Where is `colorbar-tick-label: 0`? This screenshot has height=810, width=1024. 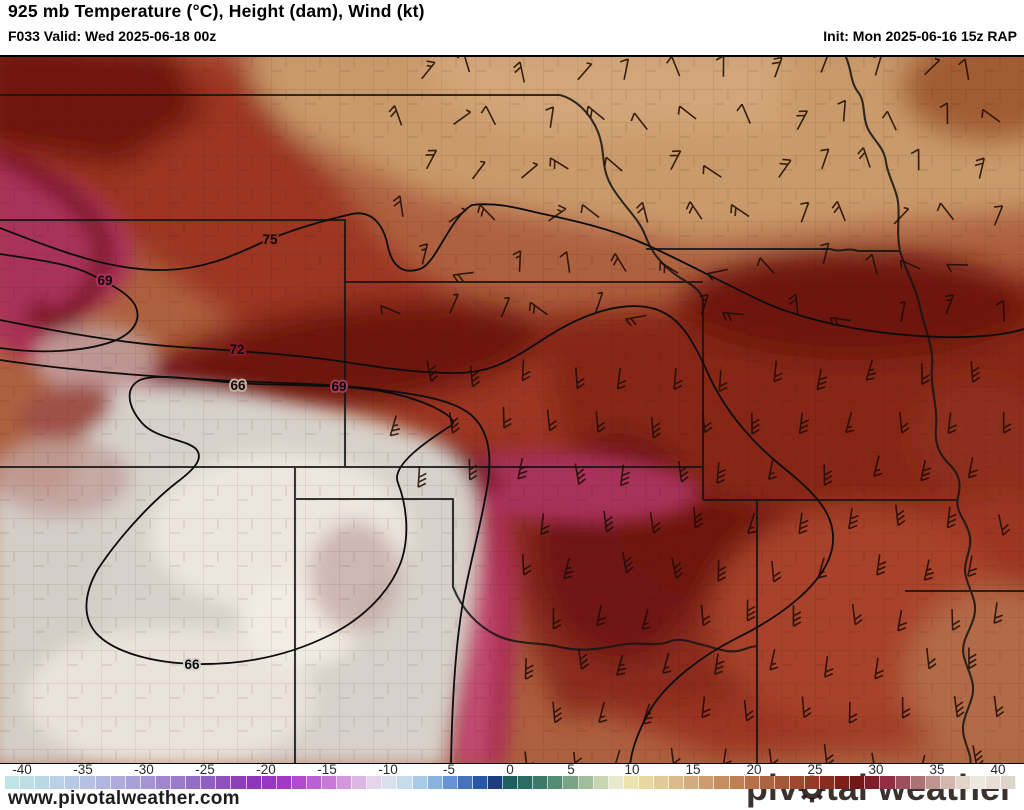
colorbar-tick-label: 0 is located at coordinates (510, 769).